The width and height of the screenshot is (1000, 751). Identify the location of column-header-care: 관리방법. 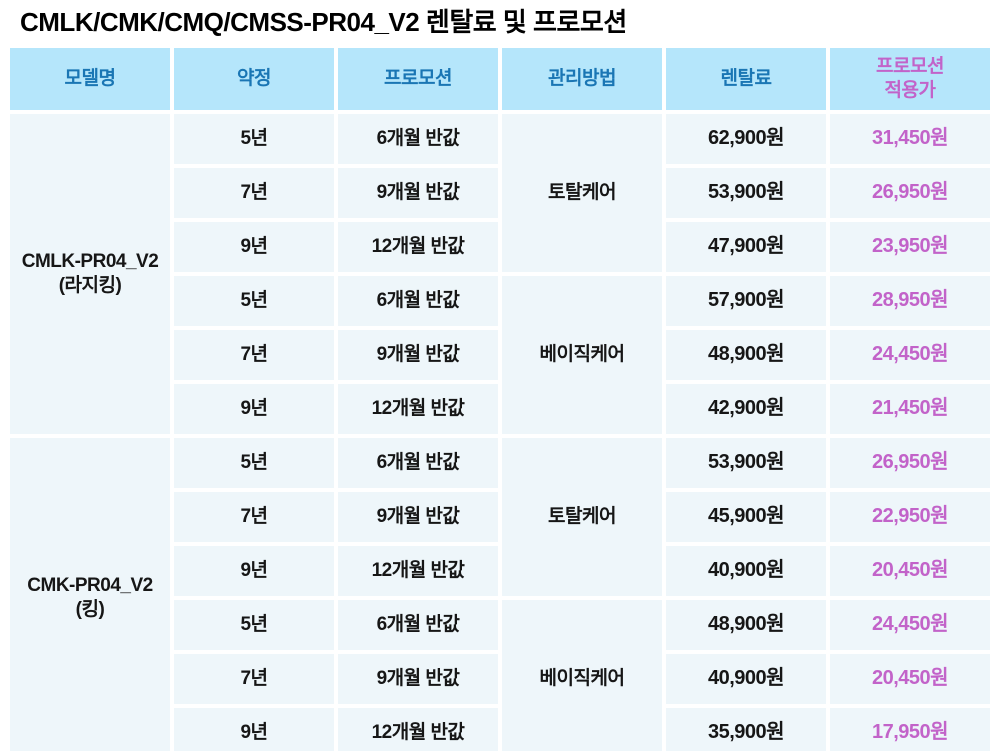
(582, 78).